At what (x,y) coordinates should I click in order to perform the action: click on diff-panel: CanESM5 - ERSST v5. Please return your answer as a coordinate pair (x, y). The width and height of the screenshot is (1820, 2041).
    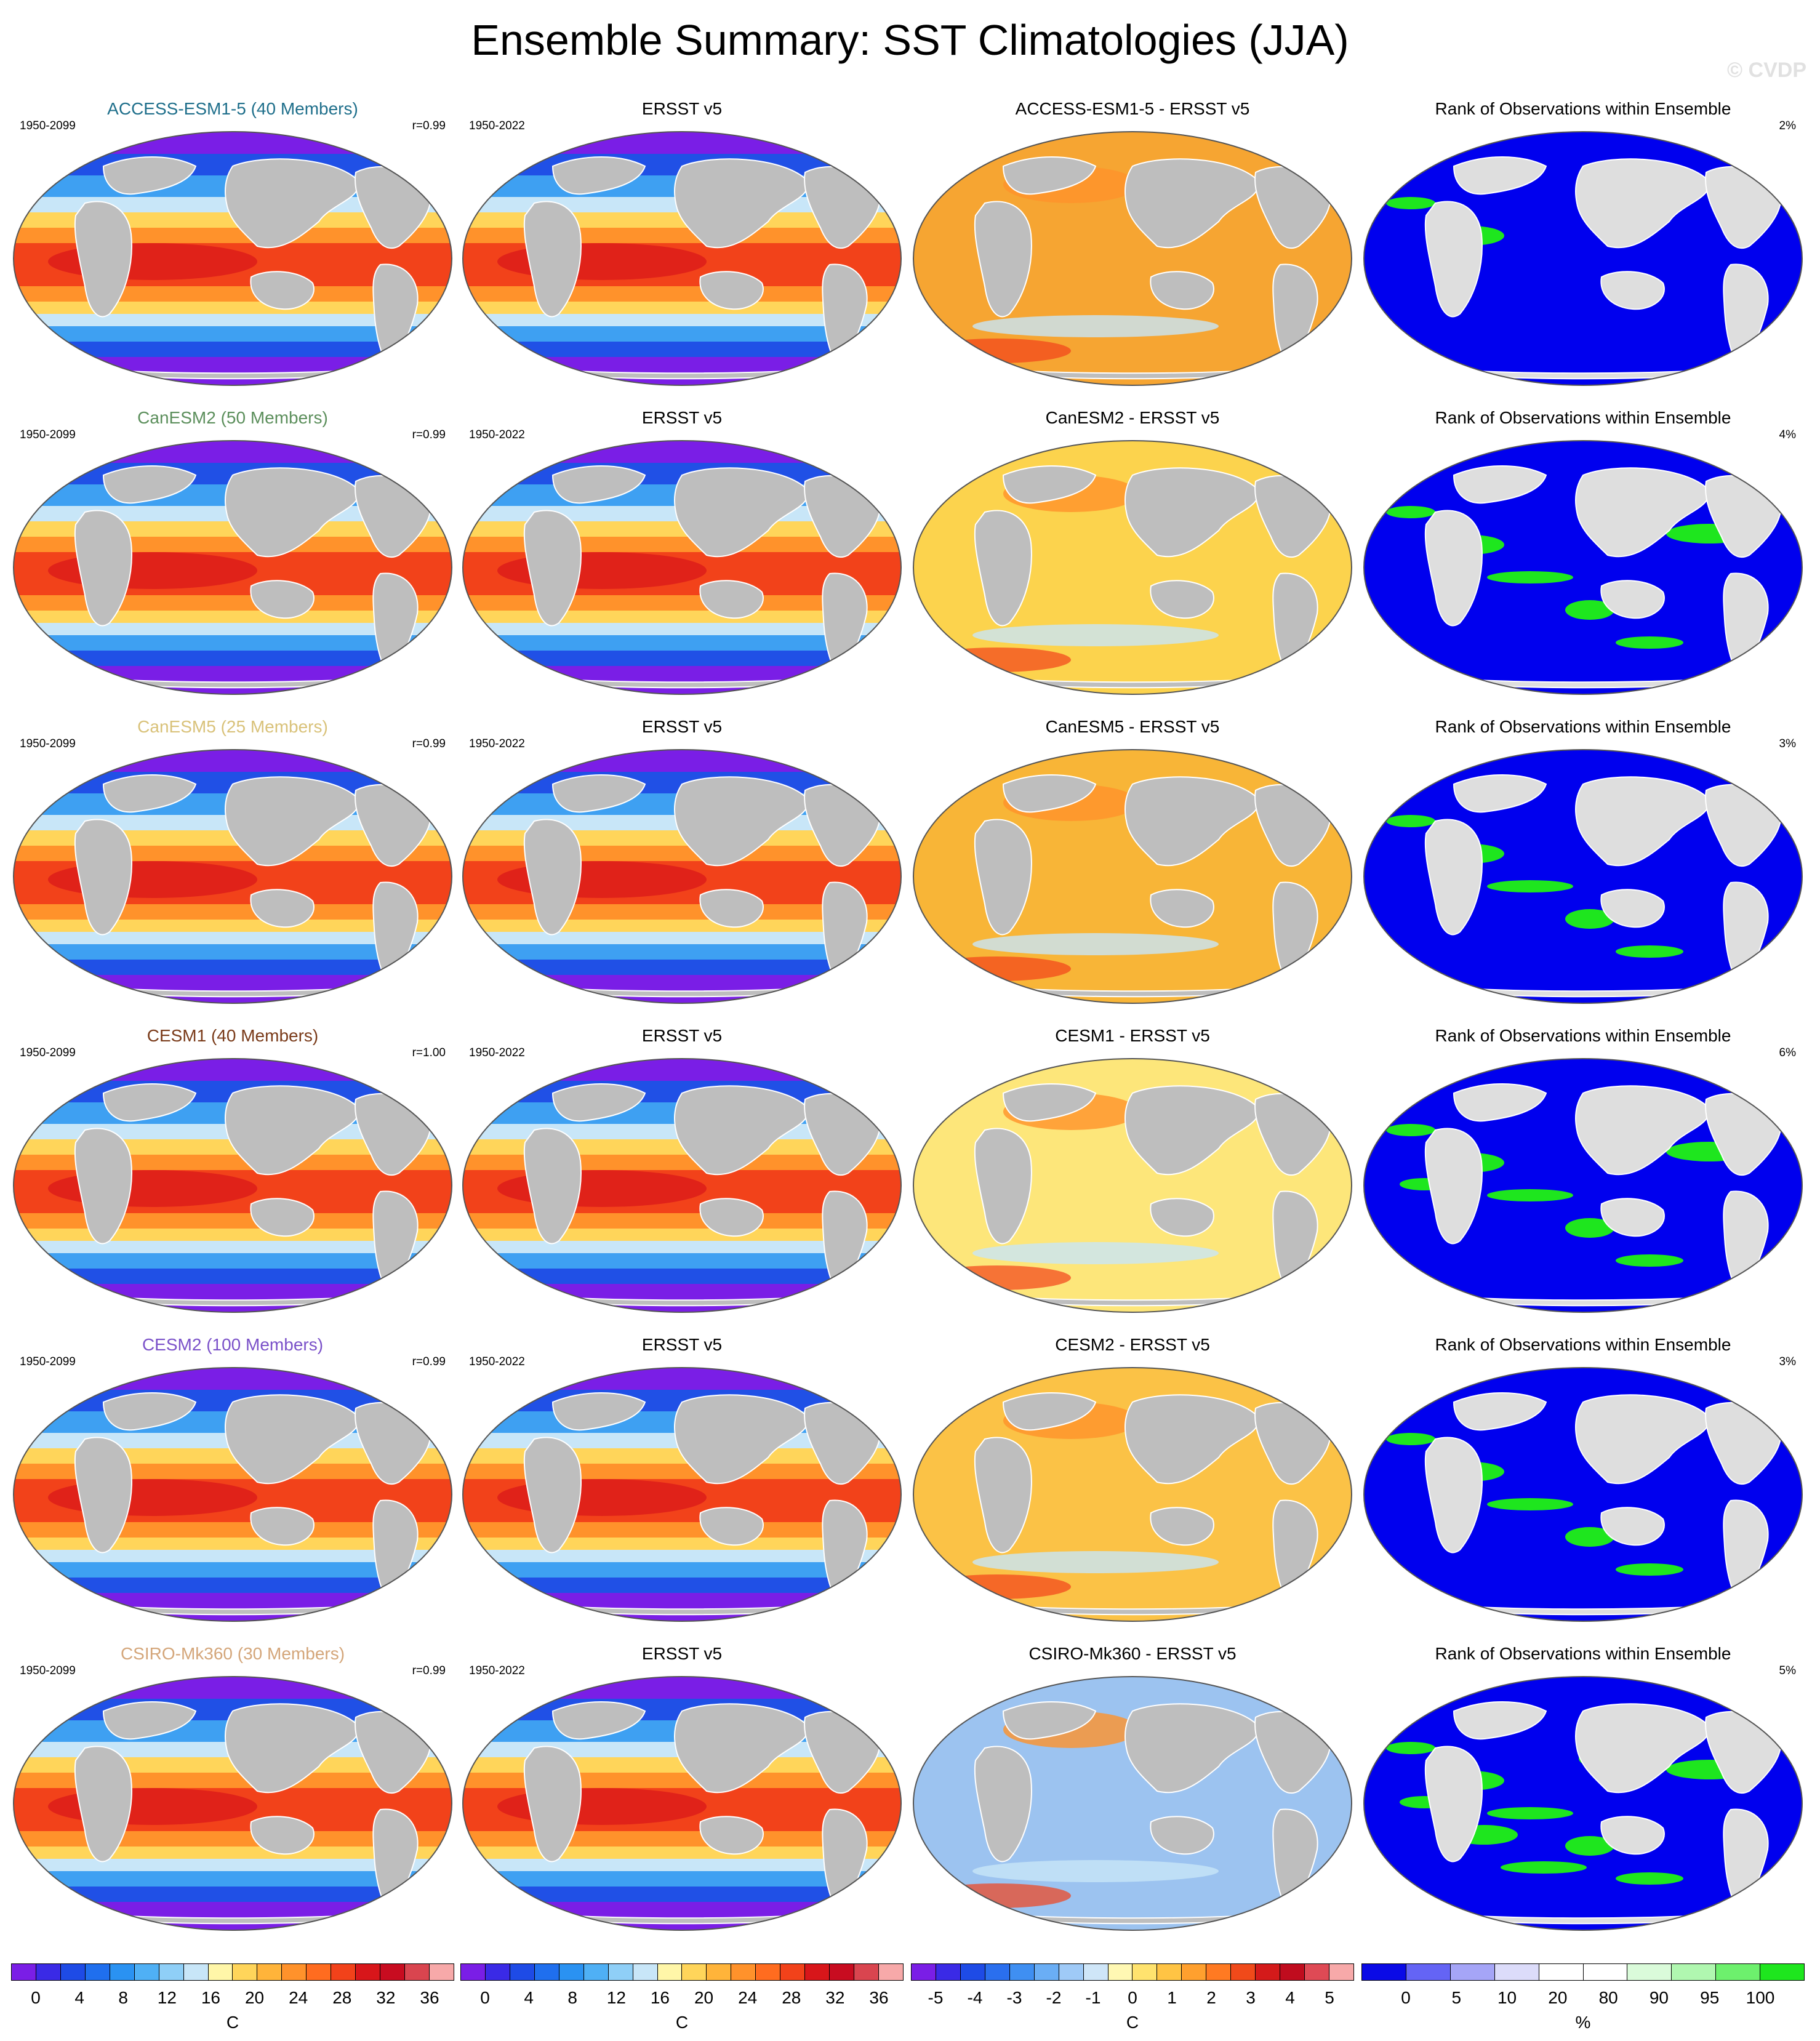
    Looking at the image, I should click on (1132, 864).